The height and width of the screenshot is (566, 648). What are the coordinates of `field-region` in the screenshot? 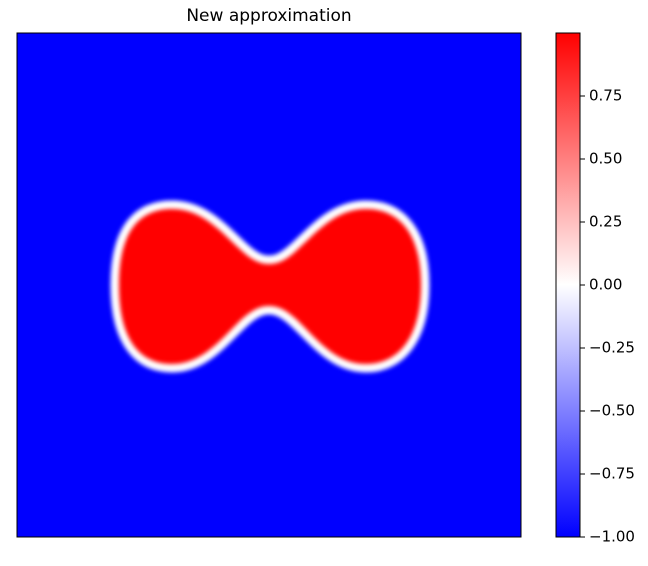 It's located at (270, 286).